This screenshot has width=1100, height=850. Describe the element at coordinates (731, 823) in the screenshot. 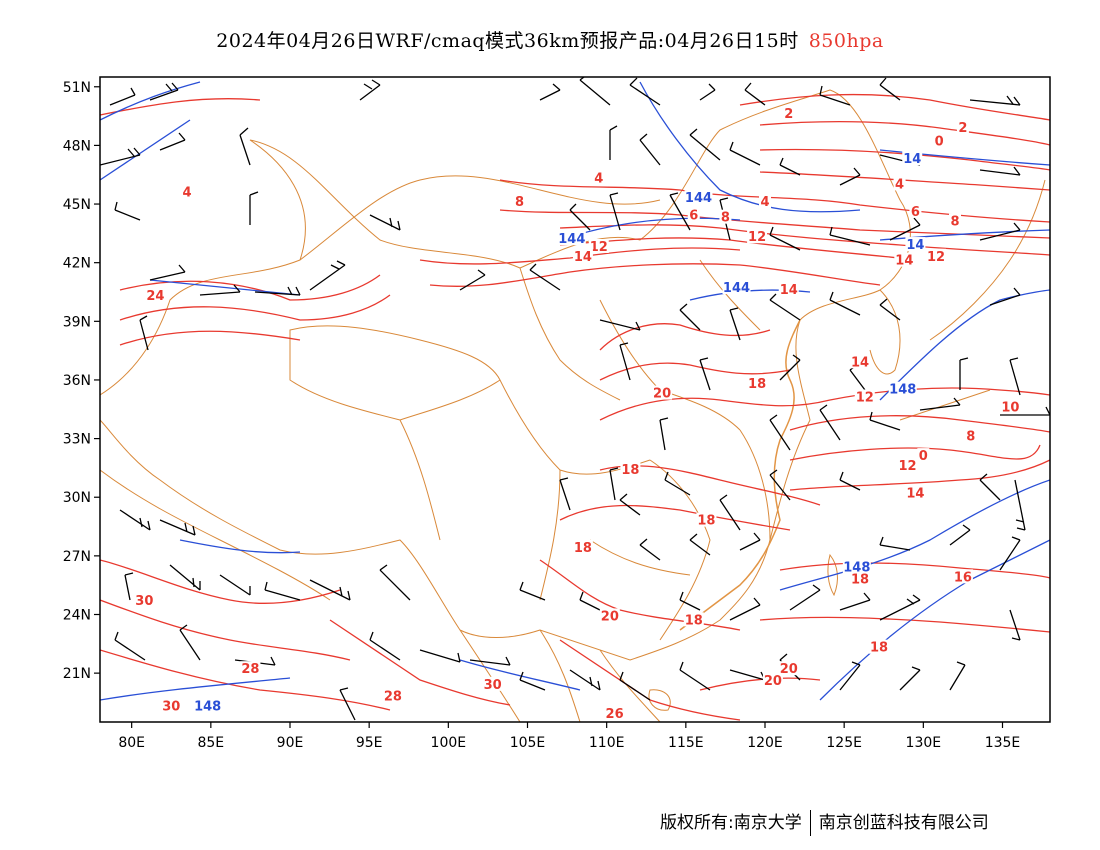

I see `footer-left: 版权所有:南京大学` at that location.